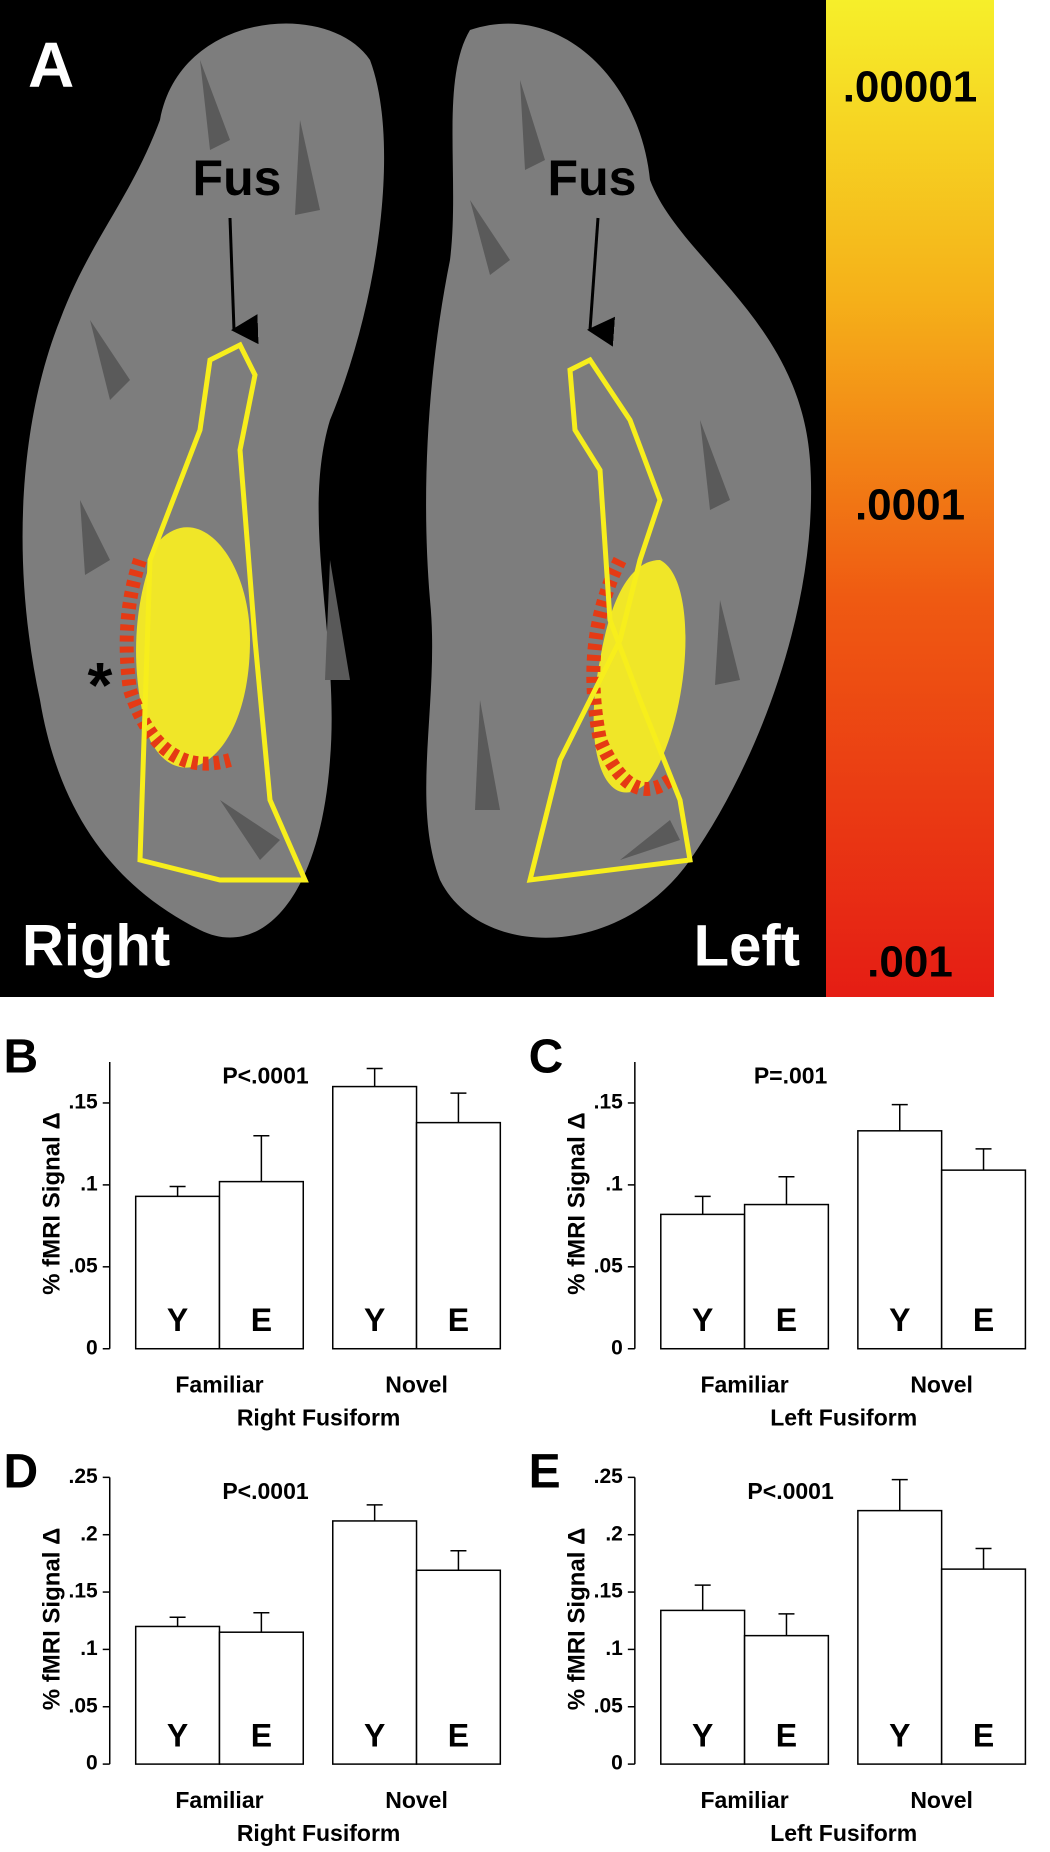 This screenshot has width=1050, height=1852. Describe the element at coordinates (21, 1472) in the screenshot. I see `panel-label: D` at that location.